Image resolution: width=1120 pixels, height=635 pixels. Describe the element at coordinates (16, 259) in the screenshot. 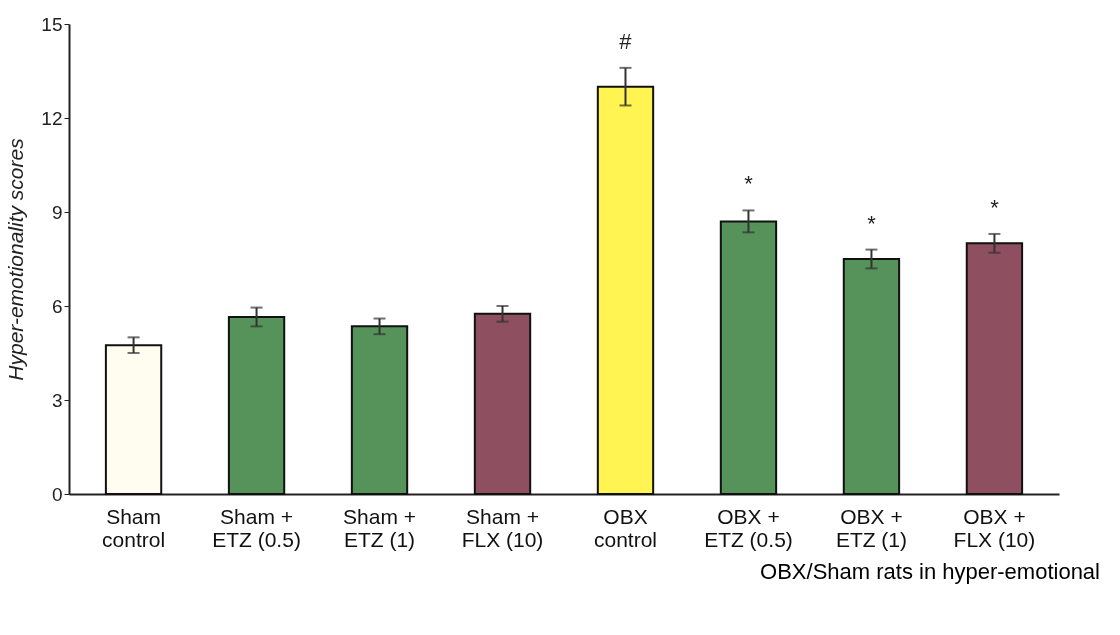

I see `y-axis-title: Hyper-emotionality scores` at that location.